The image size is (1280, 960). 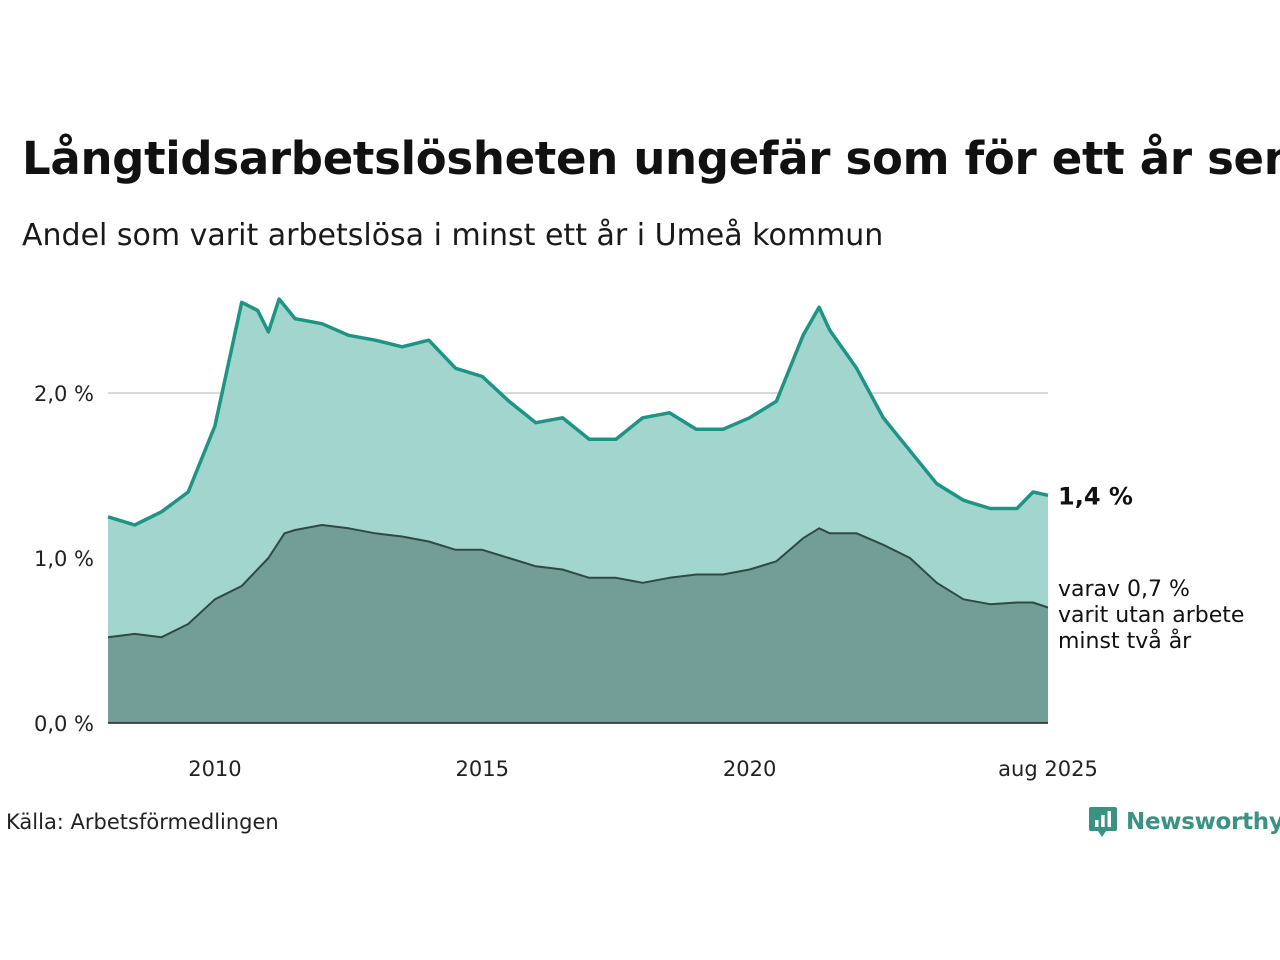 I want to click on series-note-line: varav 0,7 %, so click(x=1124, y=589).